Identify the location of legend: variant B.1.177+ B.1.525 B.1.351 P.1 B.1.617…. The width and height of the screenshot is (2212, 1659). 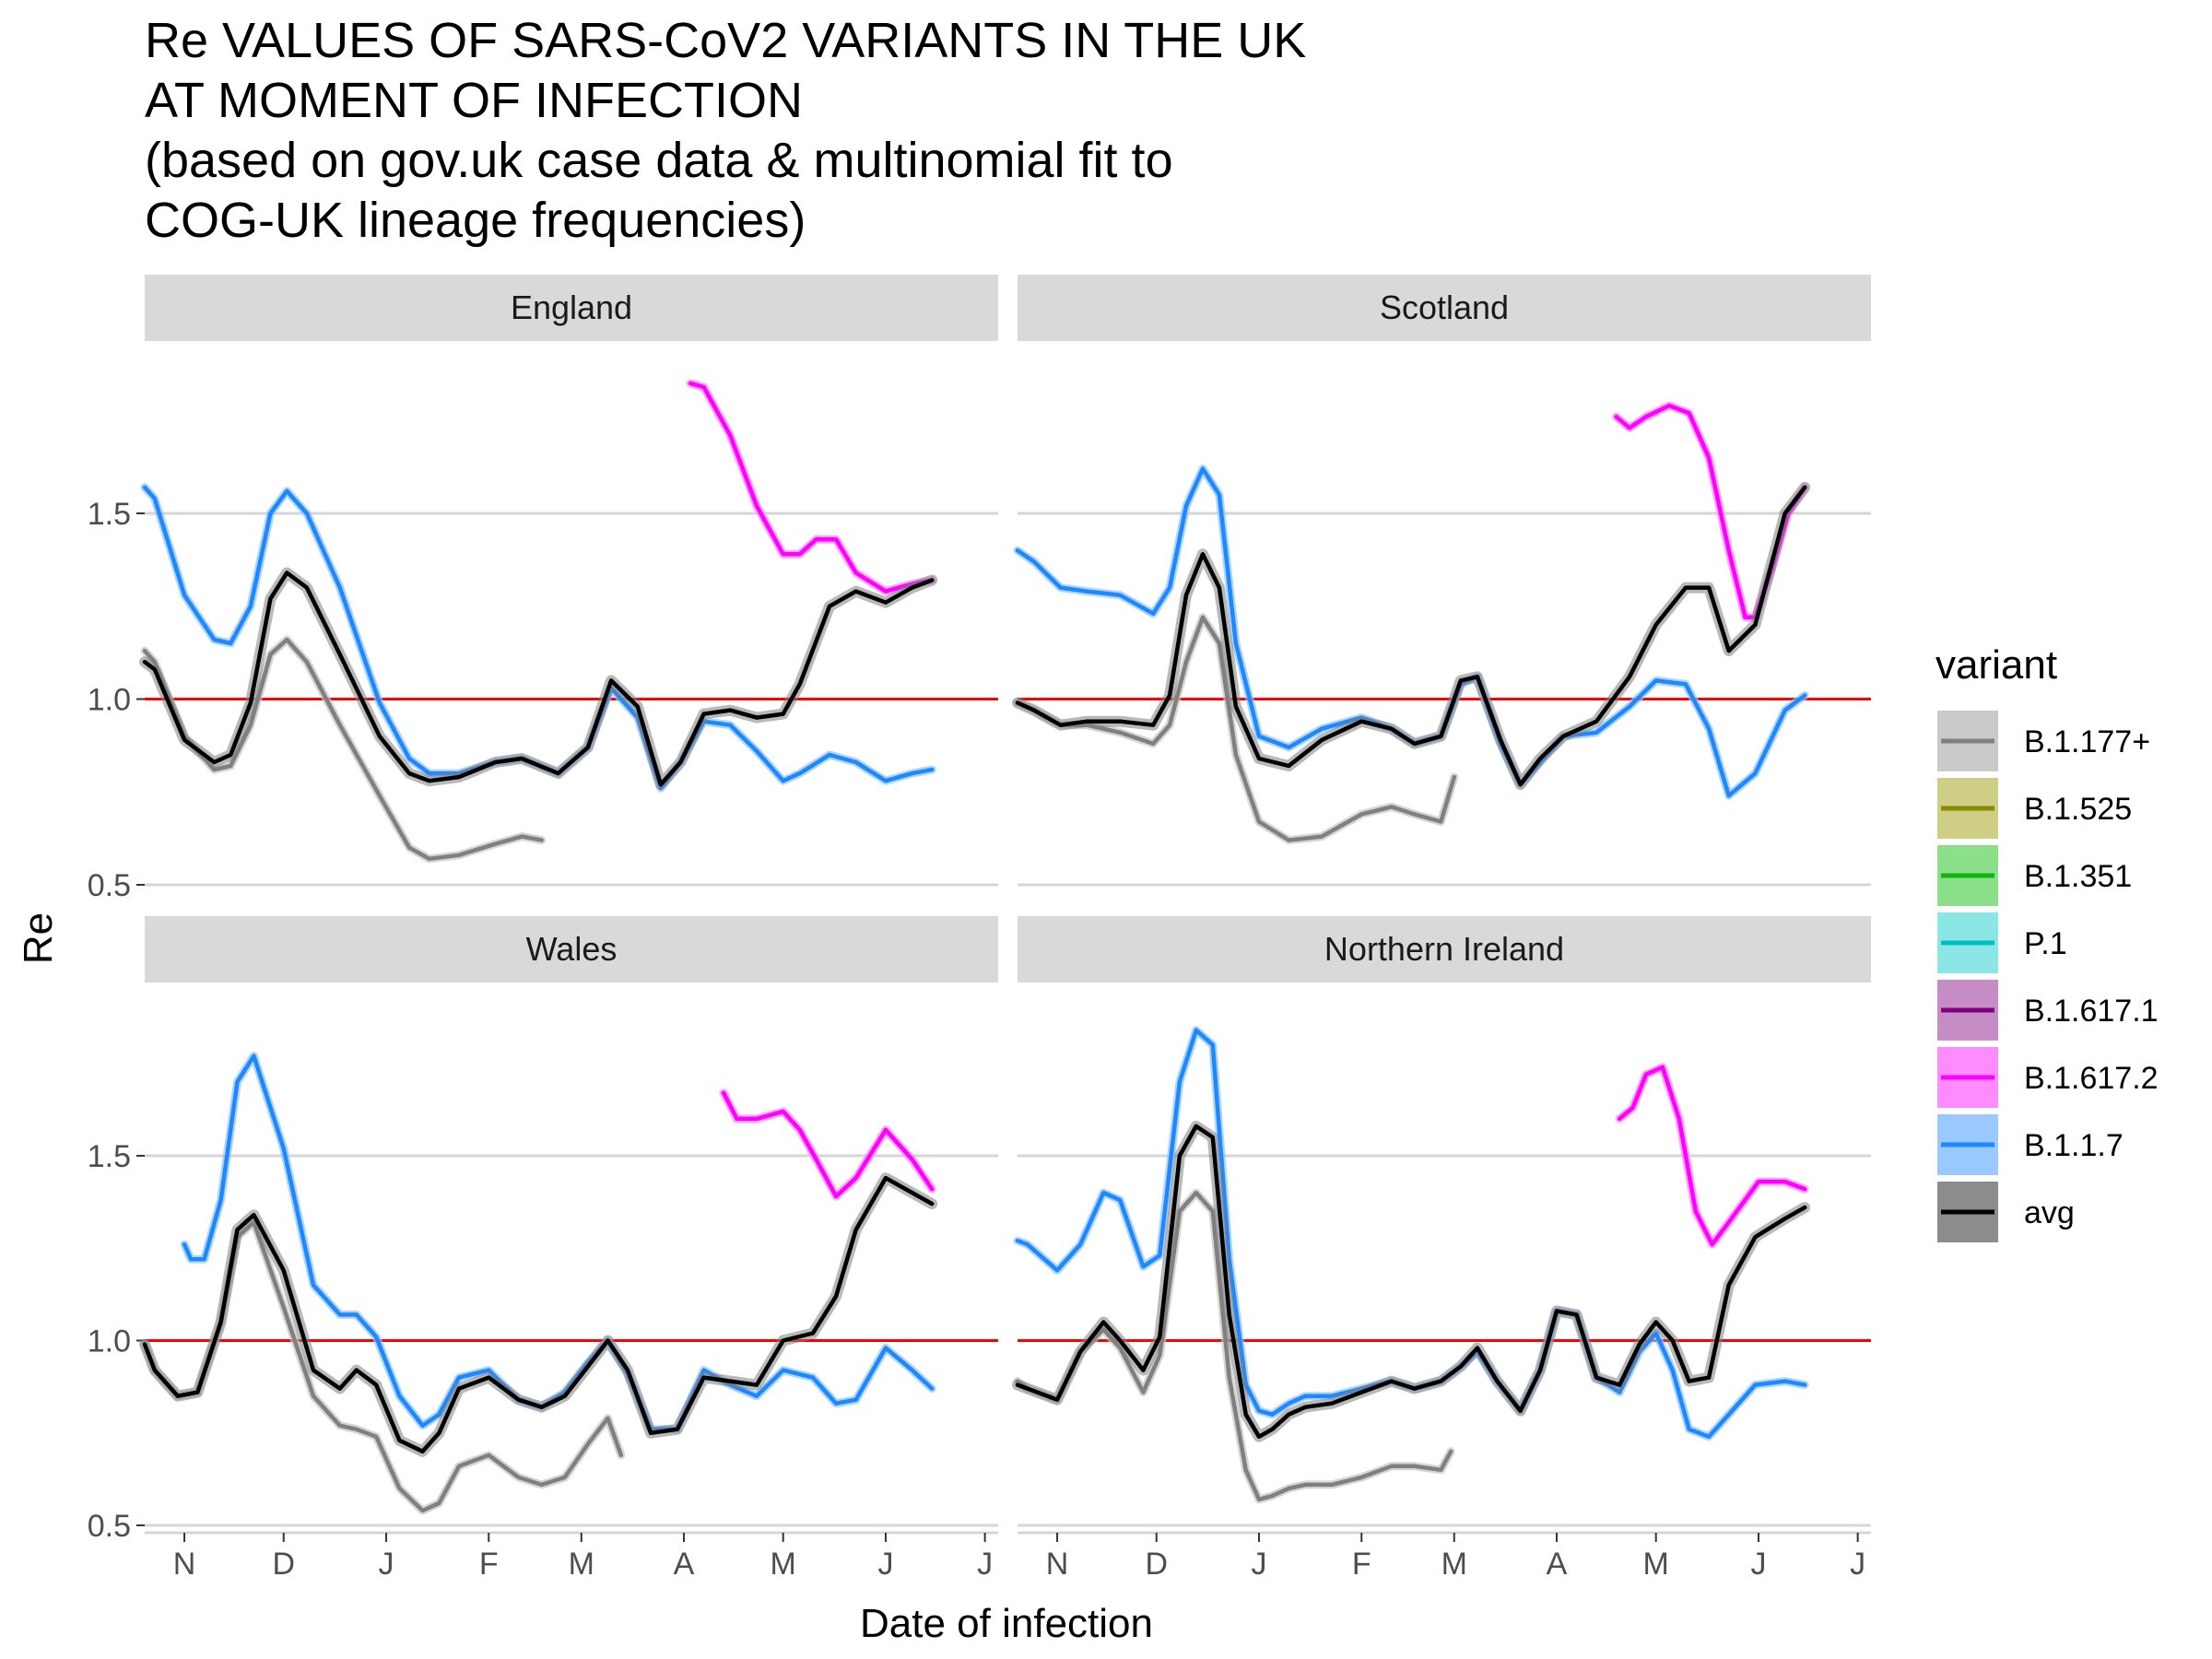
(2047, 942).